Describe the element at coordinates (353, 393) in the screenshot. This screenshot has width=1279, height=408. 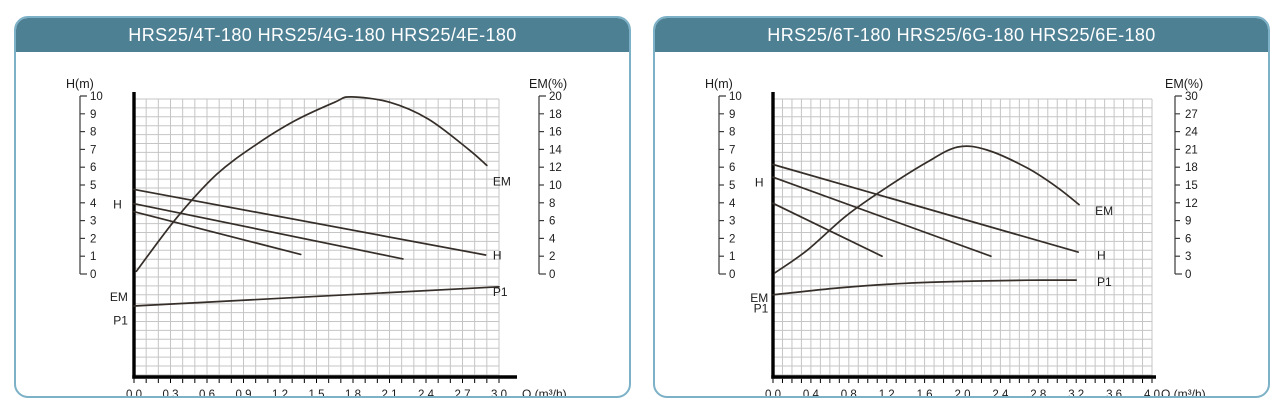
I see `x-tick-label: 1.8` at that location.